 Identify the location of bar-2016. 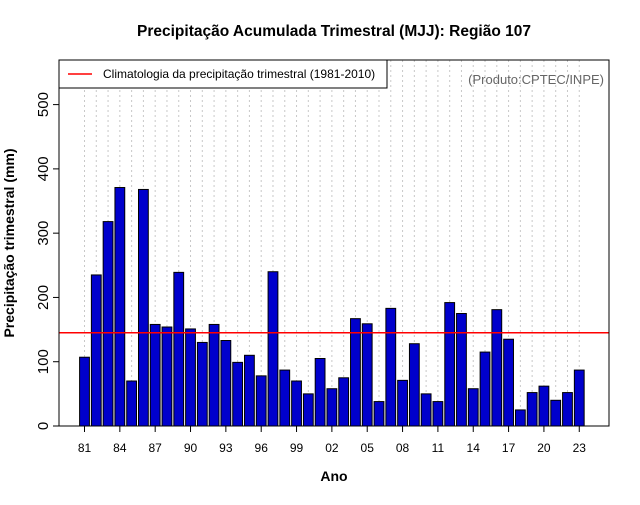
(497, 368).